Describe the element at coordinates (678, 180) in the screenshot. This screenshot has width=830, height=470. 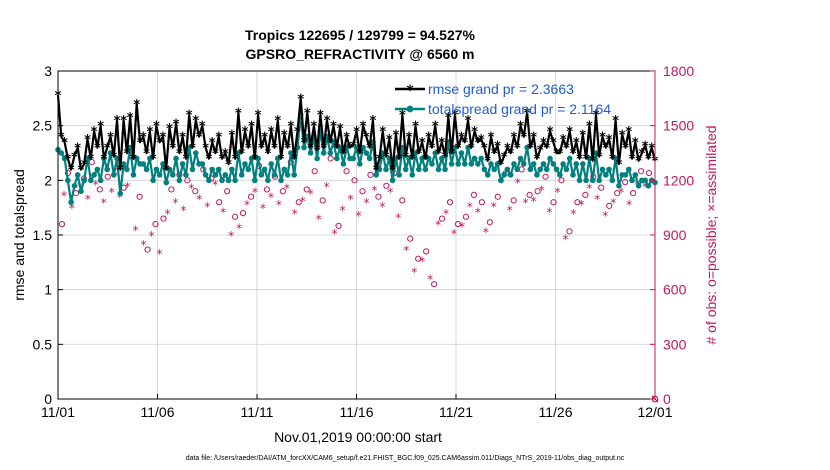
I see `y2-tick-label: 1200` at that location.